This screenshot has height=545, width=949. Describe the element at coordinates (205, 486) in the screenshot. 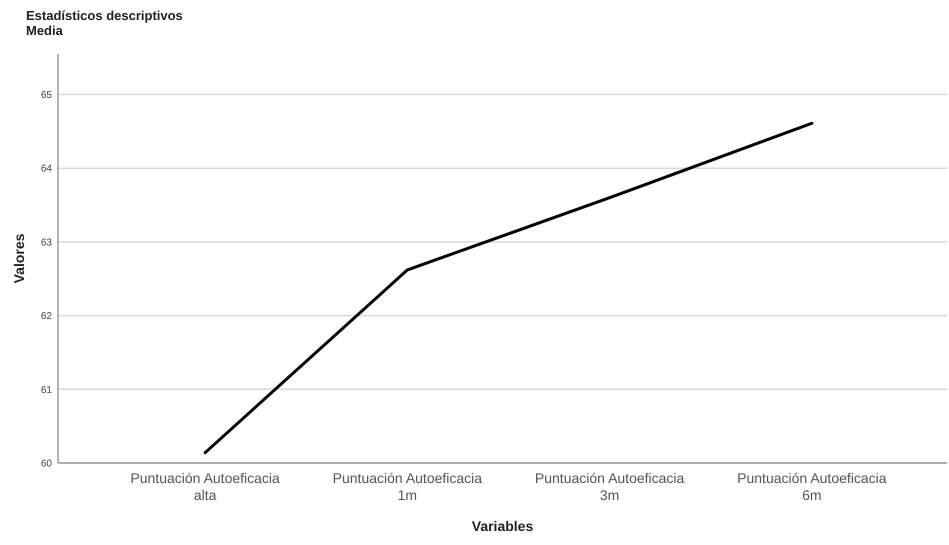

I see `x-tick-label: Puntuación Autoeficacia alta` at that location.